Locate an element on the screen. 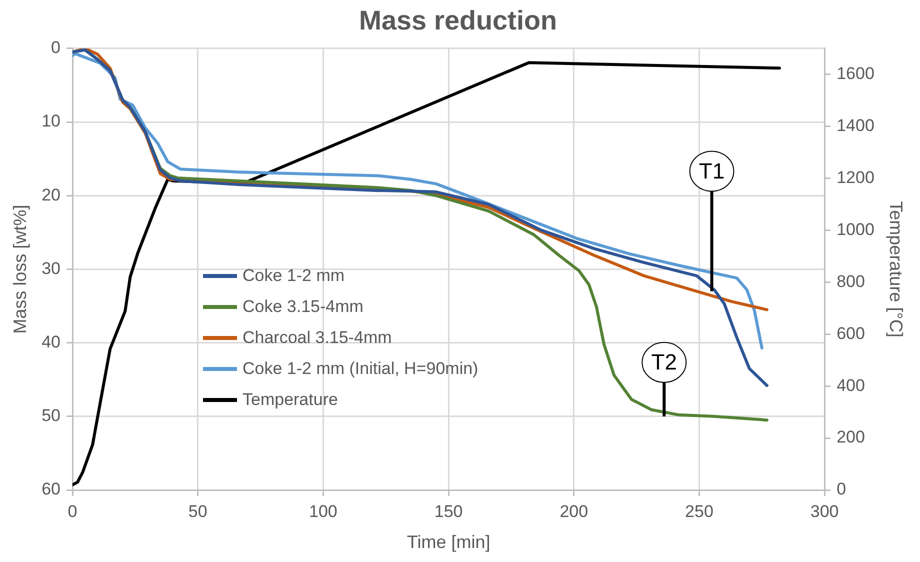 Image resolution: width=920 pixels, height=562 pixels. x-tick-label: 250 is located at coordinates (699, 511).